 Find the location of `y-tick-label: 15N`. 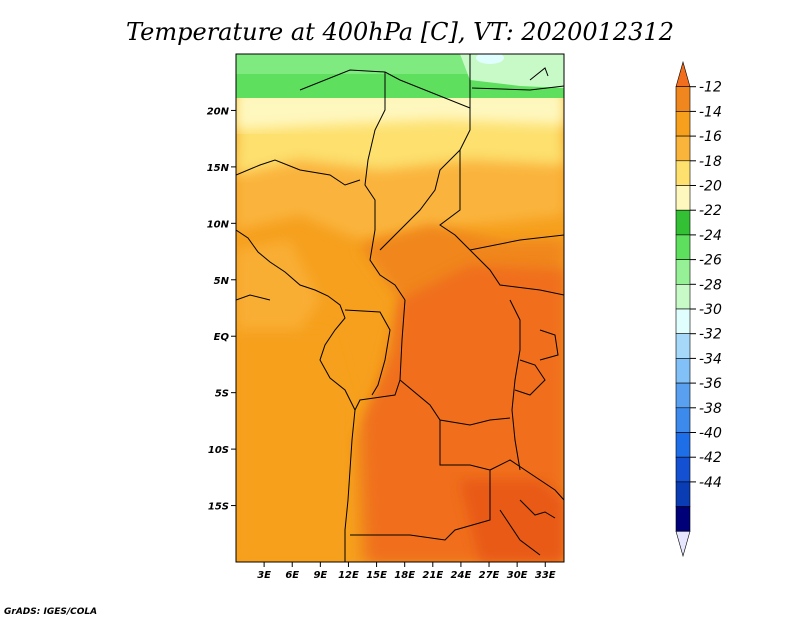

y-tick-label: 15N is located at coordinates (218, 168).